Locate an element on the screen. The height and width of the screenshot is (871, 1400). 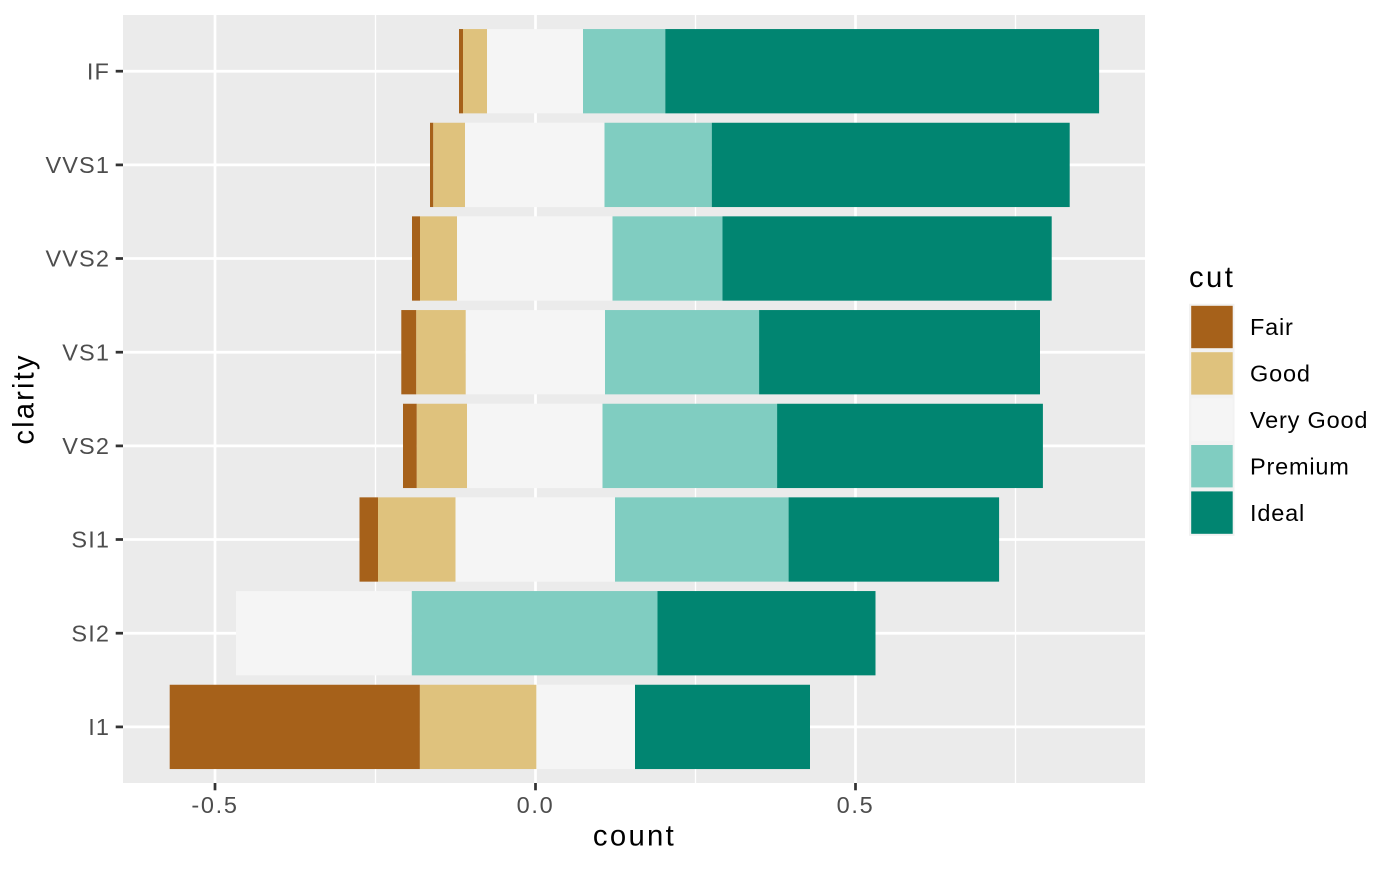
svg-text: -0.5 is located at coordinates (214, 805).